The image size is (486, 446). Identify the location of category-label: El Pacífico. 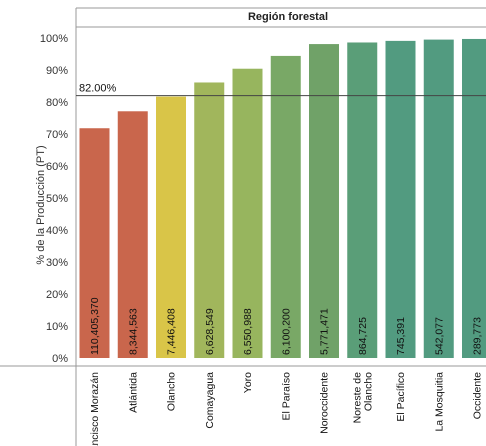
(401, 397).